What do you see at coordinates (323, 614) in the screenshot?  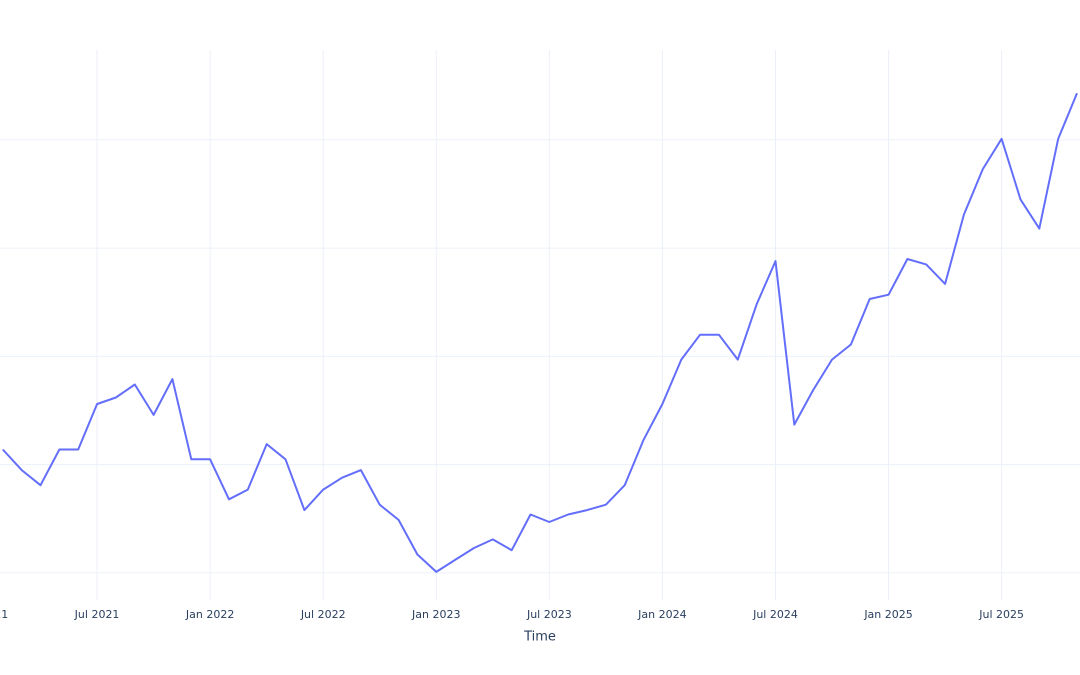 I see `x-tick-label: Jul 2022` at bounding box center [323, 614].